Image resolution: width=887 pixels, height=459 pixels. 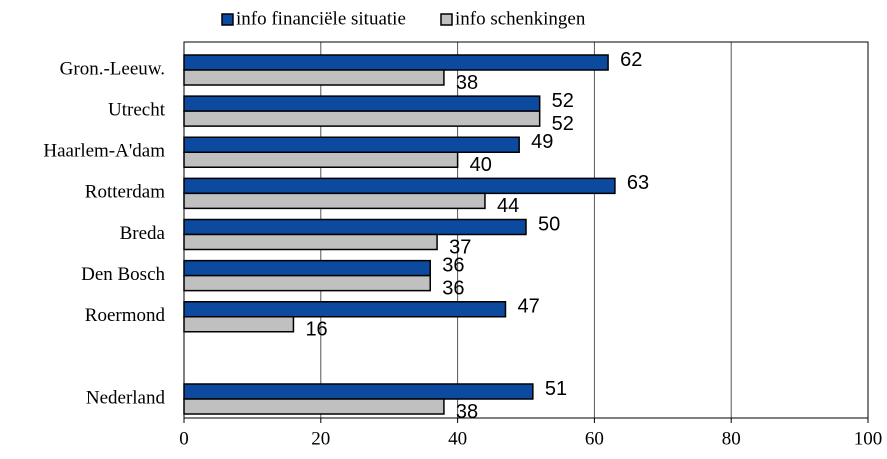 What do you see at coordinates (143, 233) in the screenshot?
I see `y-tick-label: Breda` at bounding box center [143, 233].